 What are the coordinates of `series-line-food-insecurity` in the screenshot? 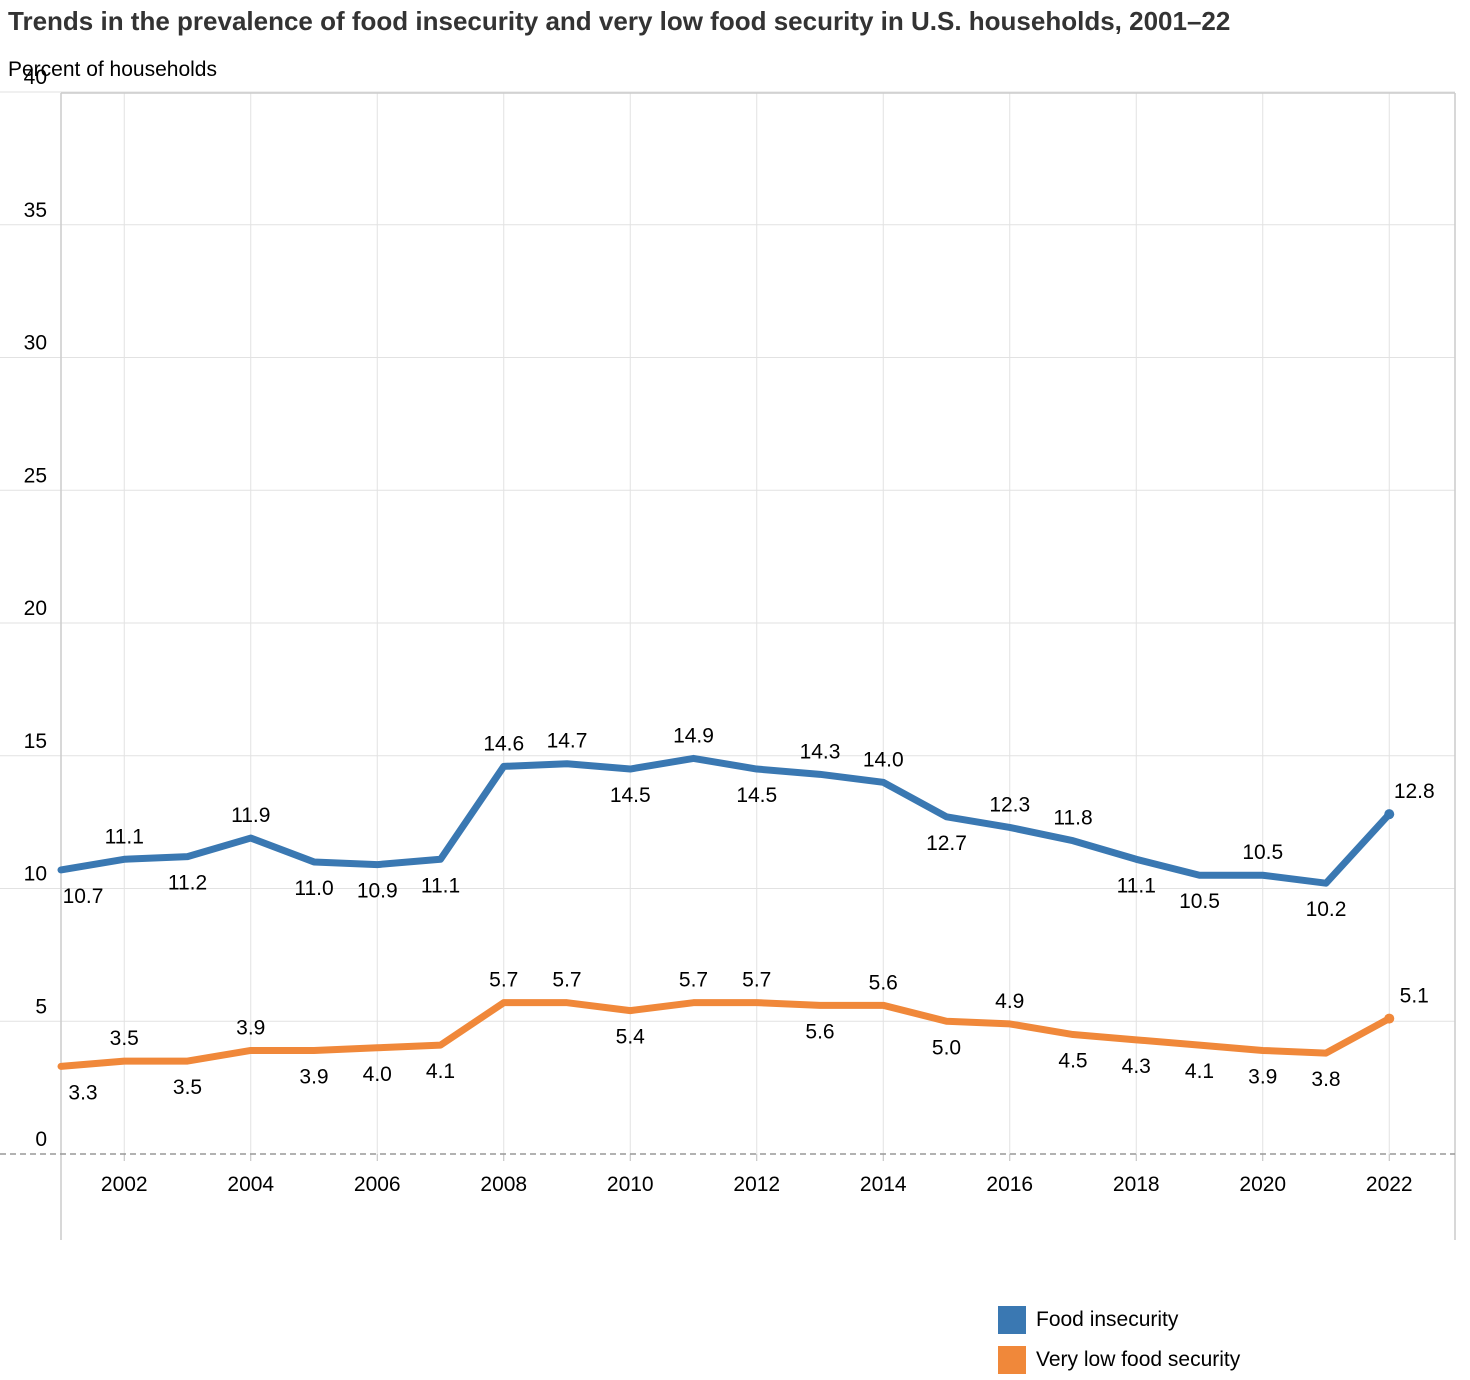 It's located at (725, 820).